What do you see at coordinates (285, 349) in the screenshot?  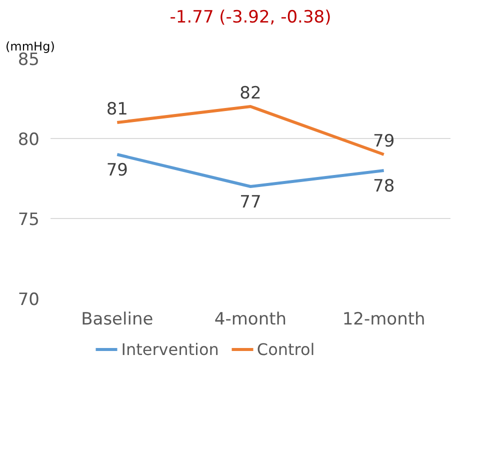 I see `legend-label: Control` at bounding box center [285, 349].